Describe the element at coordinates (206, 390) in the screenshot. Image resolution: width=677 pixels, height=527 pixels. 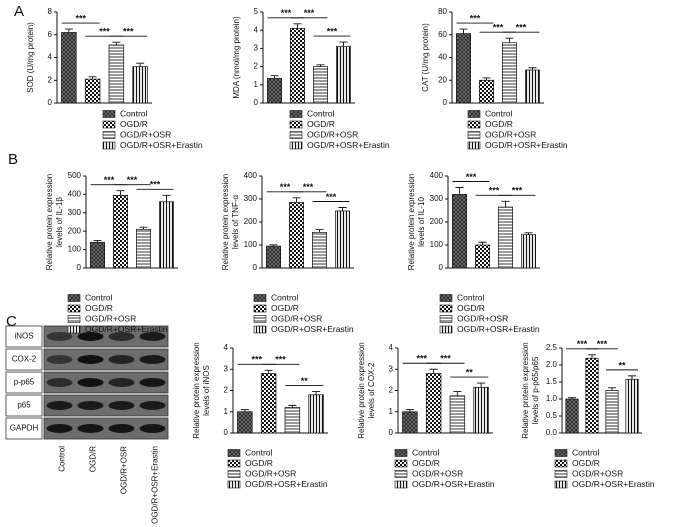
I see `y-axis-label: levels of iNOS` at that location.